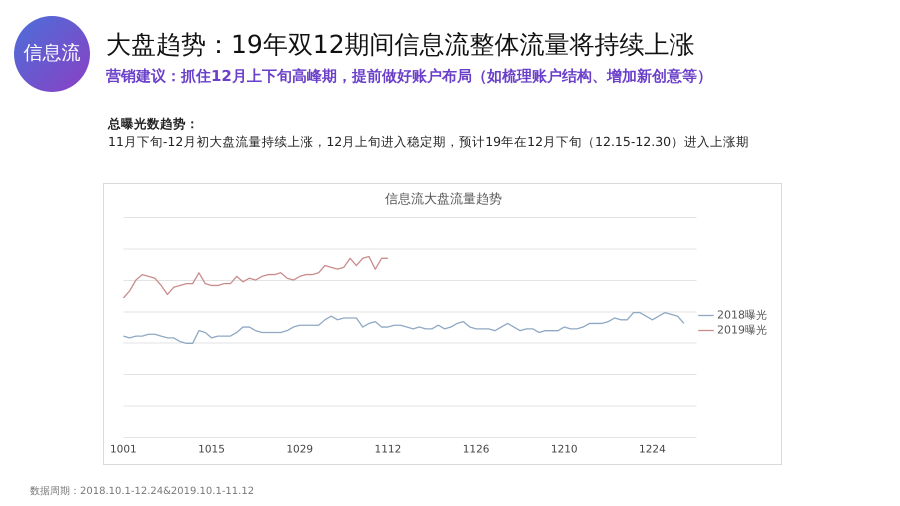  What do you see at coordinates (742, 329) in the screenshot?
I see `legend-label: 2019曝光` at bounding box center [742, 329].